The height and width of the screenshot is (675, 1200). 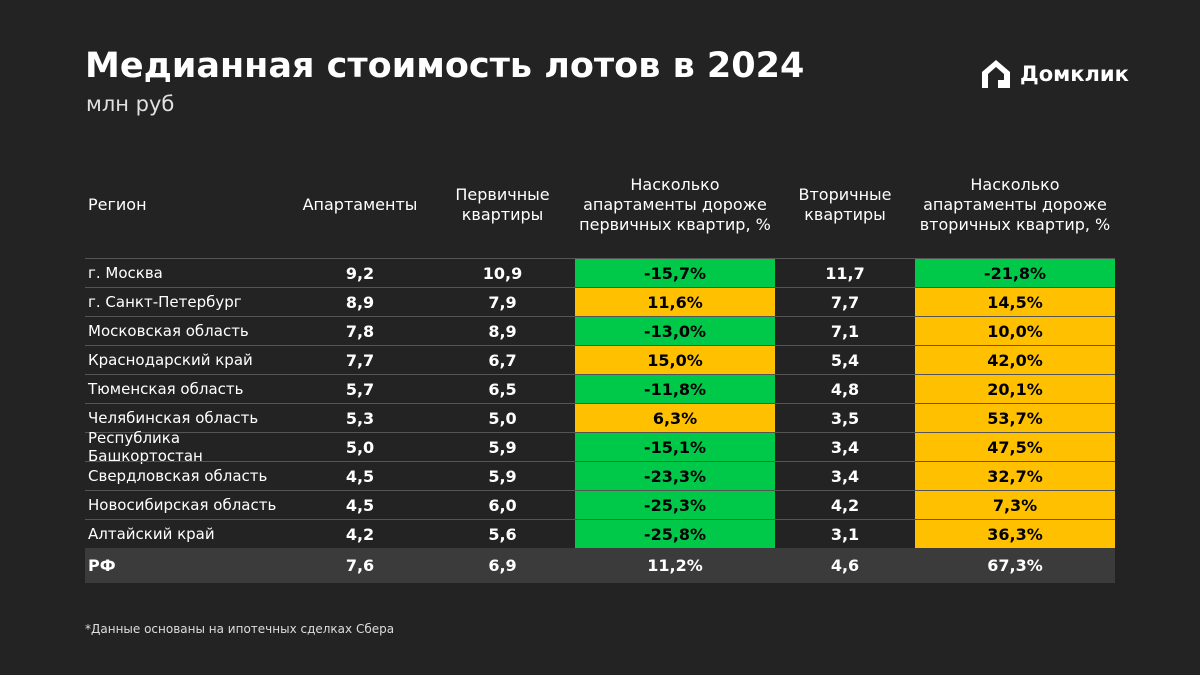 I want to click on region-name: Свердловская область, so click(x=178, y=476).